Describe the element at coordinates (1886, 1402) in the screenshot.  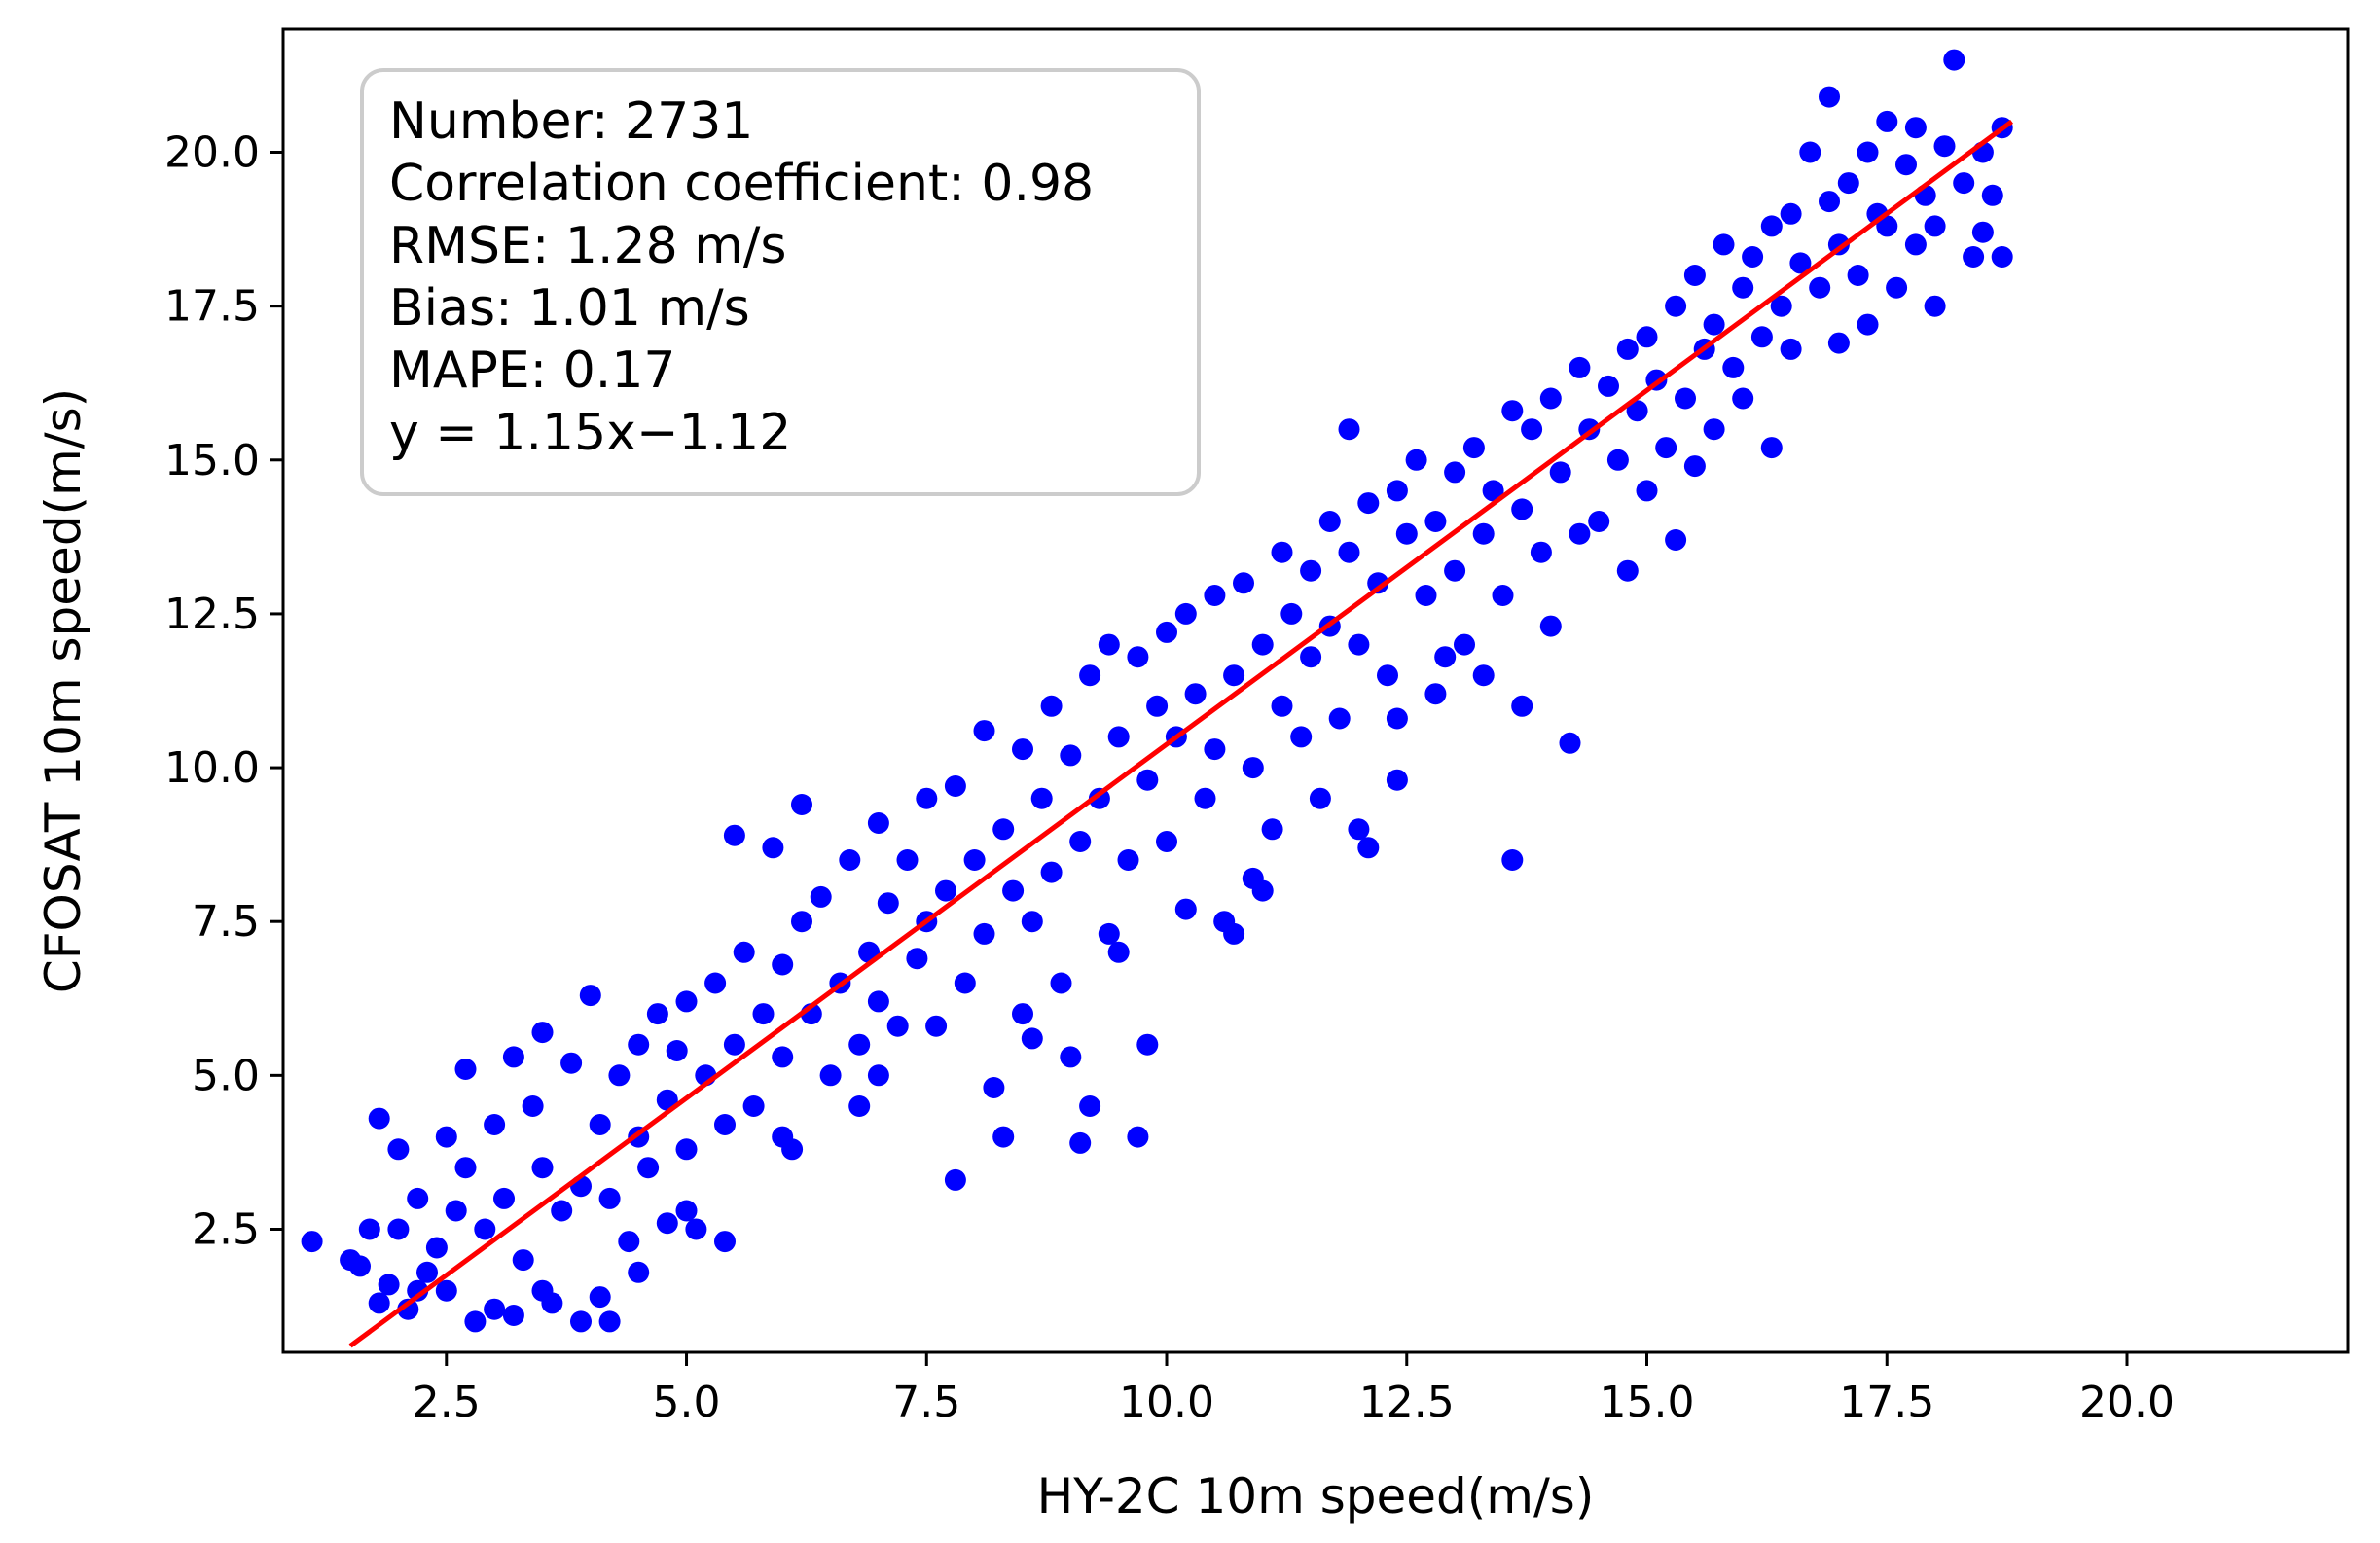
I see `x-tick-label-6: 17.5` at that location.